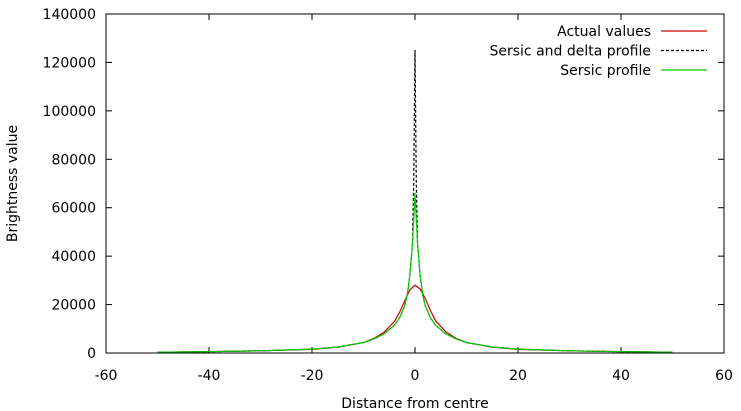 The height and width of the screenshot is (411, 741). I want to click on x-tick-label: 40, so click(621, 376).